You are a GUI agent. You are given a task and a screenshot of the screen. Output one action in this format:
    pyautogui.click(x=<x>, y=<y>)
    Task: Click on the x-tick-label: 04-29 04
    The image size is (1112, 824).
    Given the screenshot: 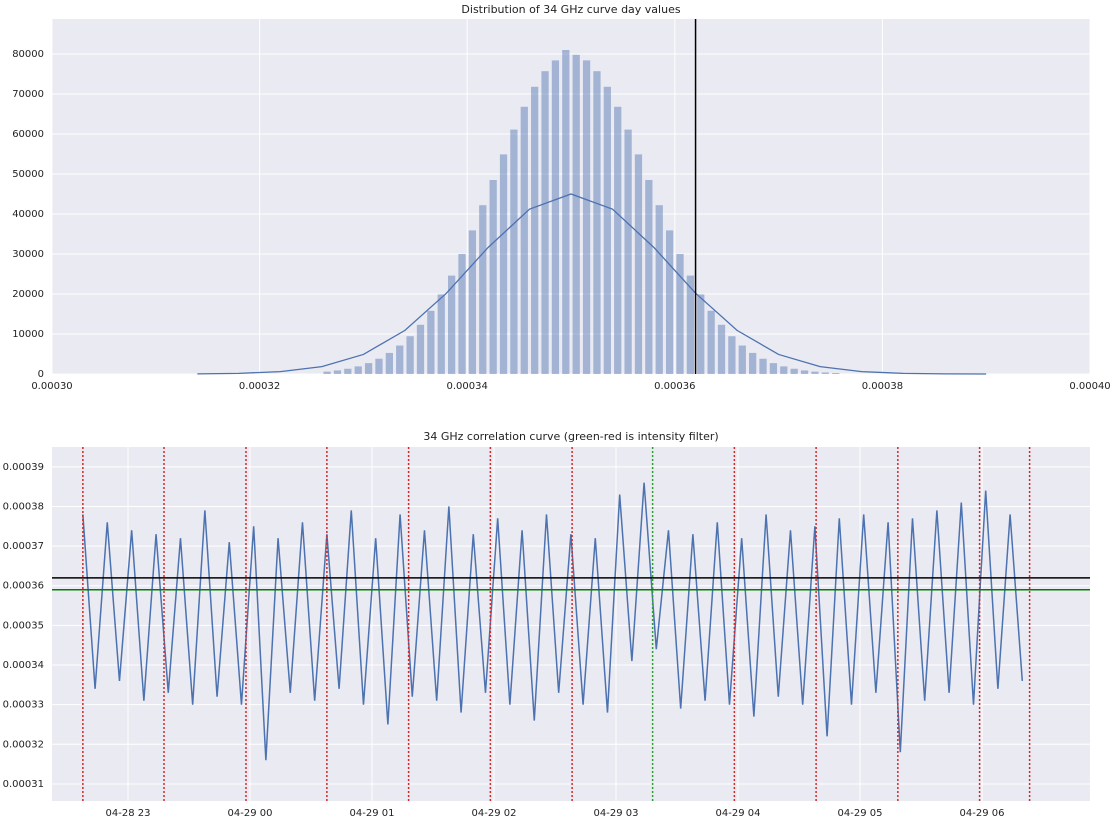 What is the action you would take?
    pyautogui.click(x=738, y=813)
    